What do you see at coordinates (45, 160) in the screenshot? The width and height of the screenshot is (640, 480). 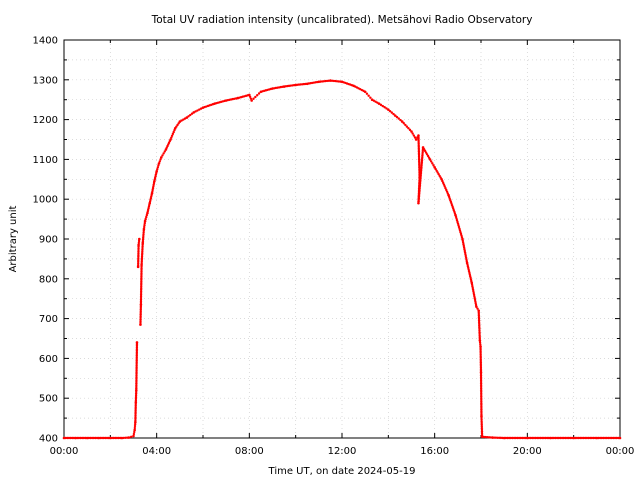 I see `y-tick-label: 1100` at bounding box center [45, 160].